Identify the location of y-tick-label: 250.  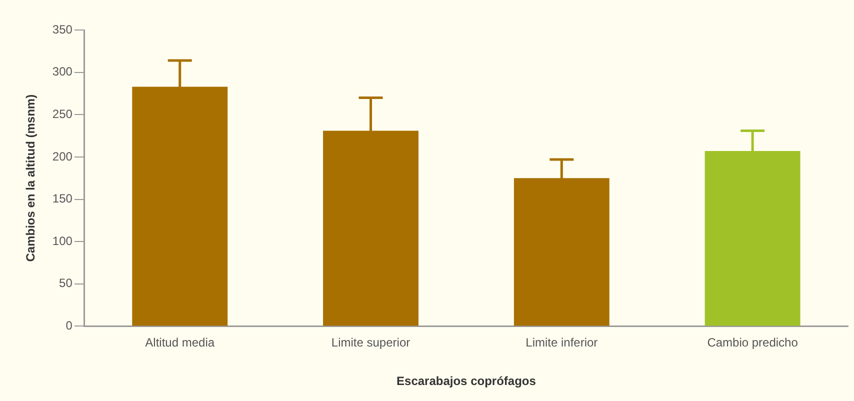
(62, 113).